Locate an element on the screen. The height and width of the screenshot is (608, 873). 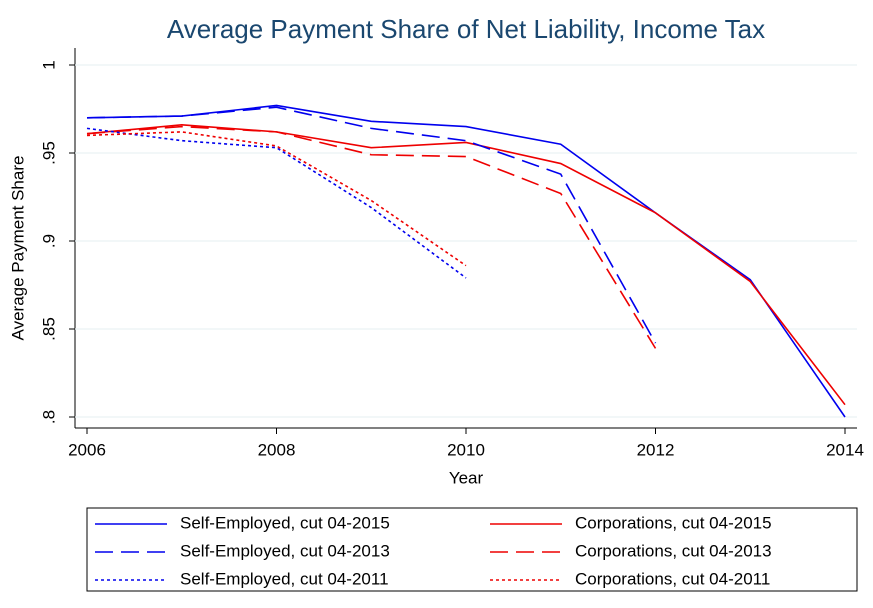
legend-label: Corporations, cut 04-2011 is located at coordinates (672, 578).